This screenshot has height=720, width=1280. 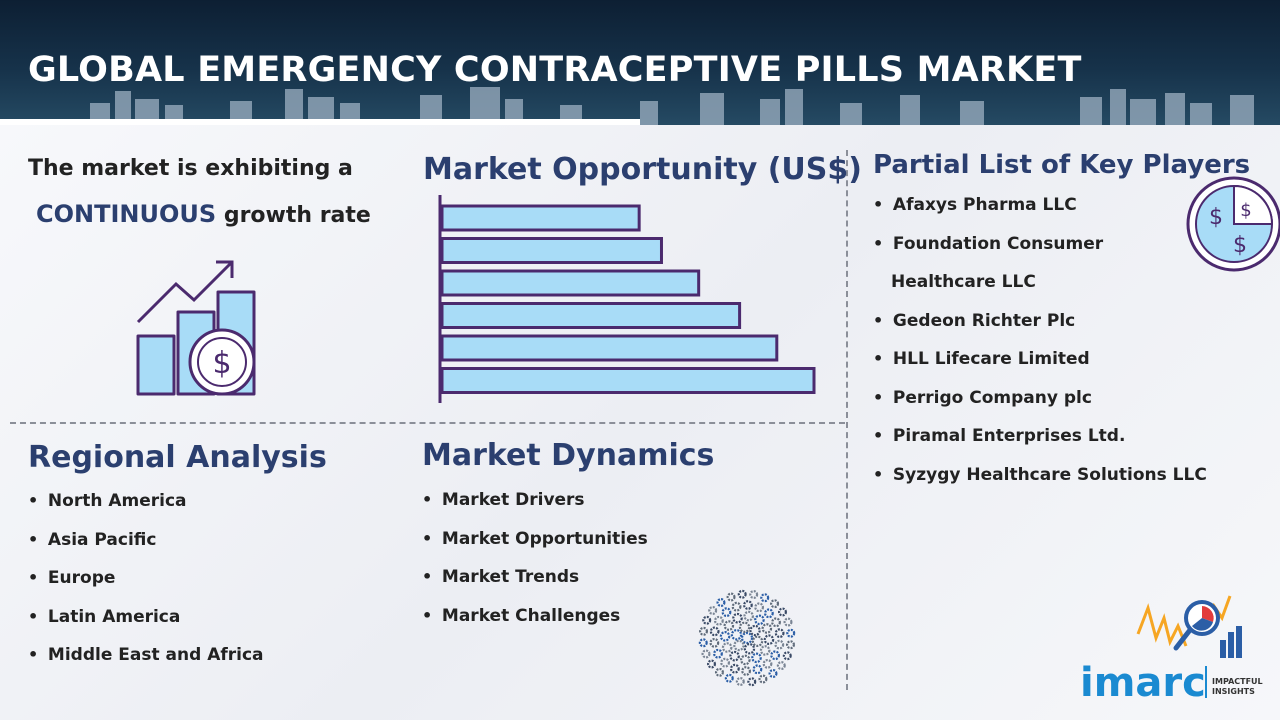 What do you see at coordinates (1062, 165) in the screenshot?
I see `key-players-title: Partial List of Key Players` at bounding box center [1062, 165].